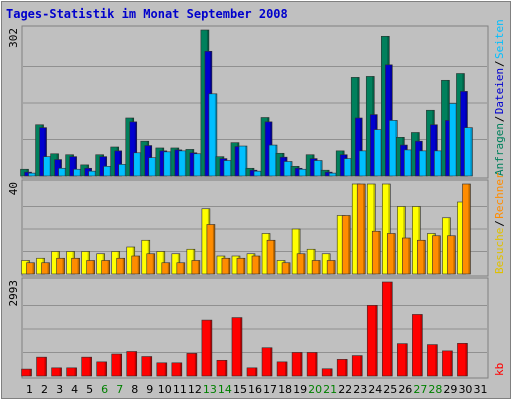  I want to click on day-label-9: 9, so click(149, 389).